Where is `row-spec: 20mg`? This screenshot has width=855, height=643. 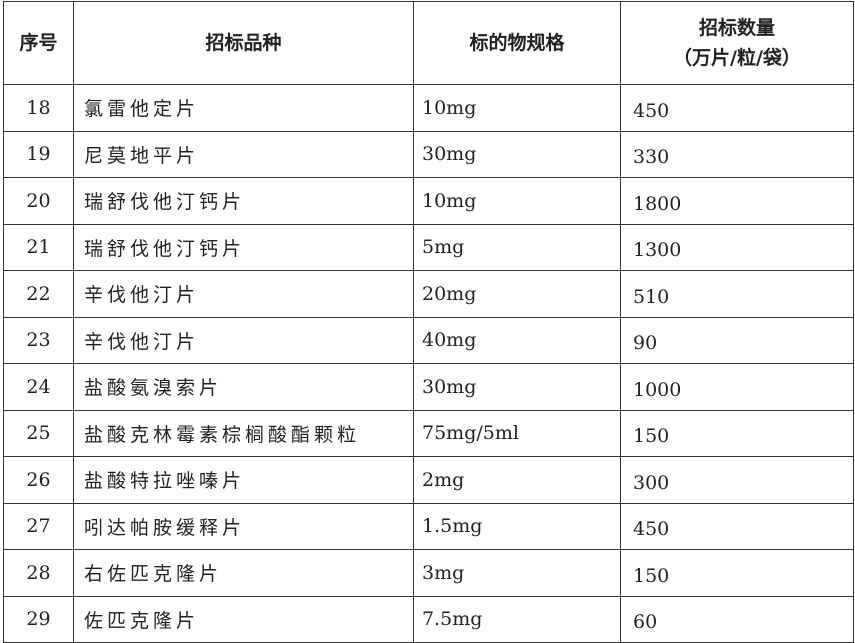 row-spec: 20mg is located at coordinates (517, 294).